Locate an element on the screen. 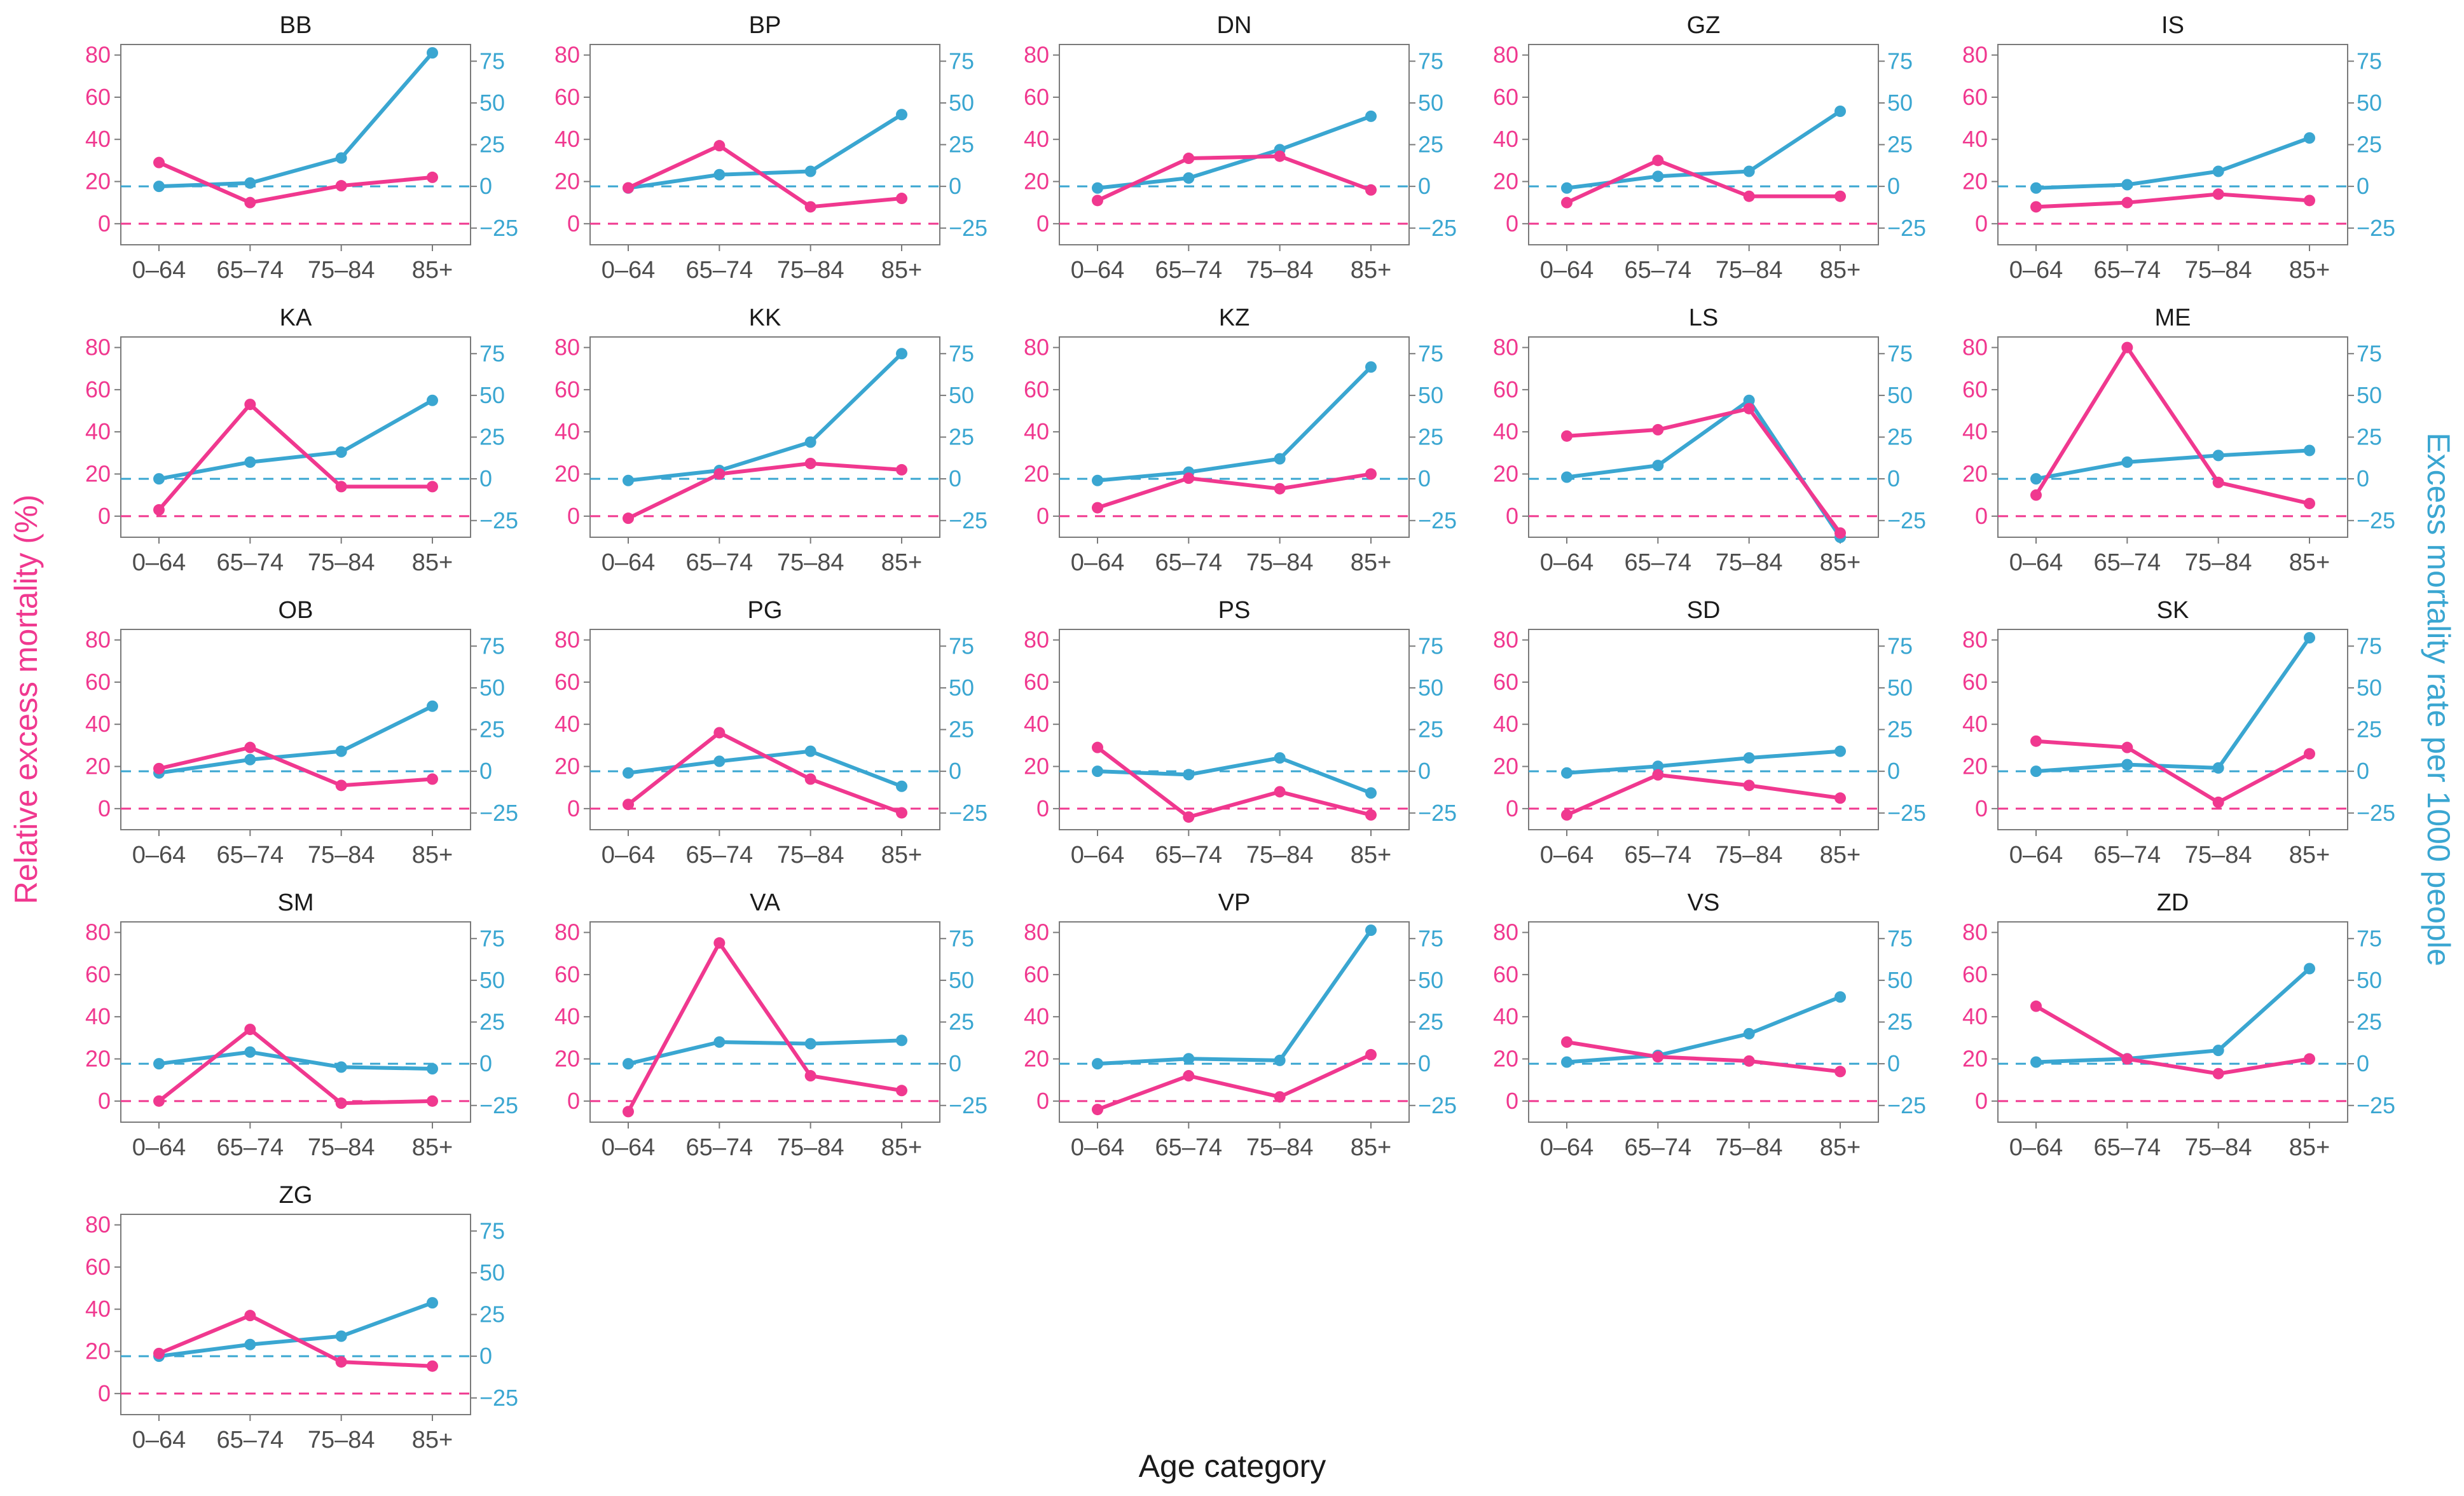 This screenshot has height=1496, width=2464. panel-kz: KZ 0 20 40 60 80 −25 0 25 50 75 0–64 65–74 75–84 85+ is located at coordinates (1240, 440).